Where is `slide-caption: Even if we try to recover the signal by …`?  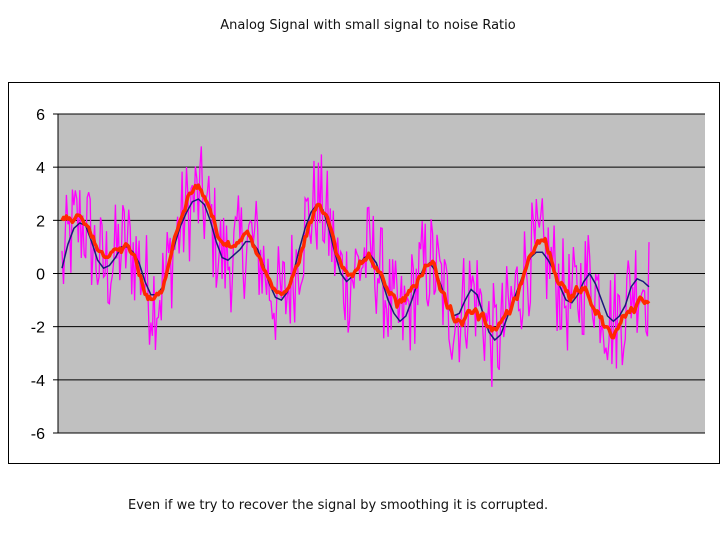
slide-caption: Even if we try to recover the signal by … is located at coordinates (338, 505).